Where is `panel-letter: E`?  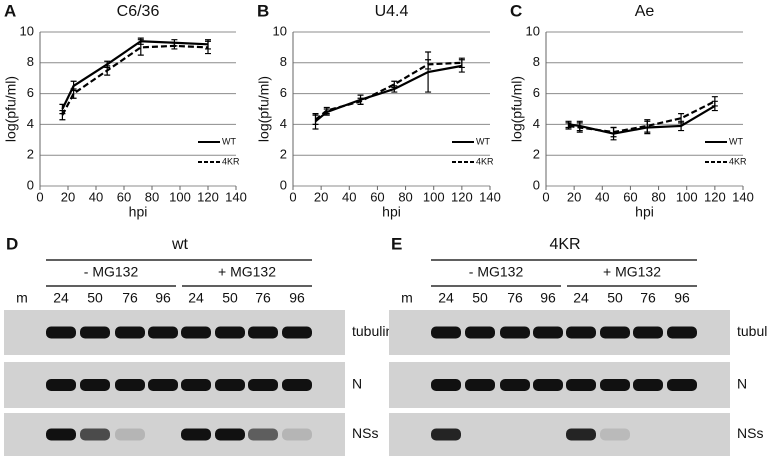 panel-letter: E is located at coordinates (396, 243).